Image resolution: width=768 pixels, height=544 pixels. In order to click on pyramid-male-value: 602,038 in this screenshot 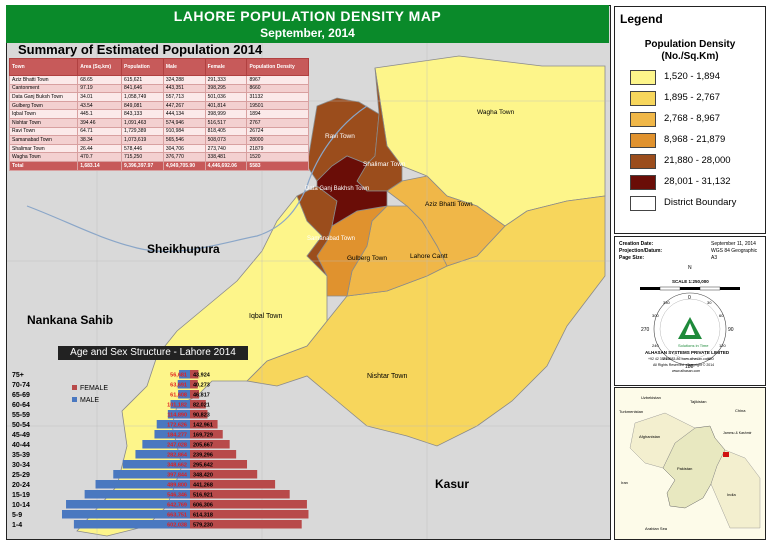, I will do `click(177, 526)`.